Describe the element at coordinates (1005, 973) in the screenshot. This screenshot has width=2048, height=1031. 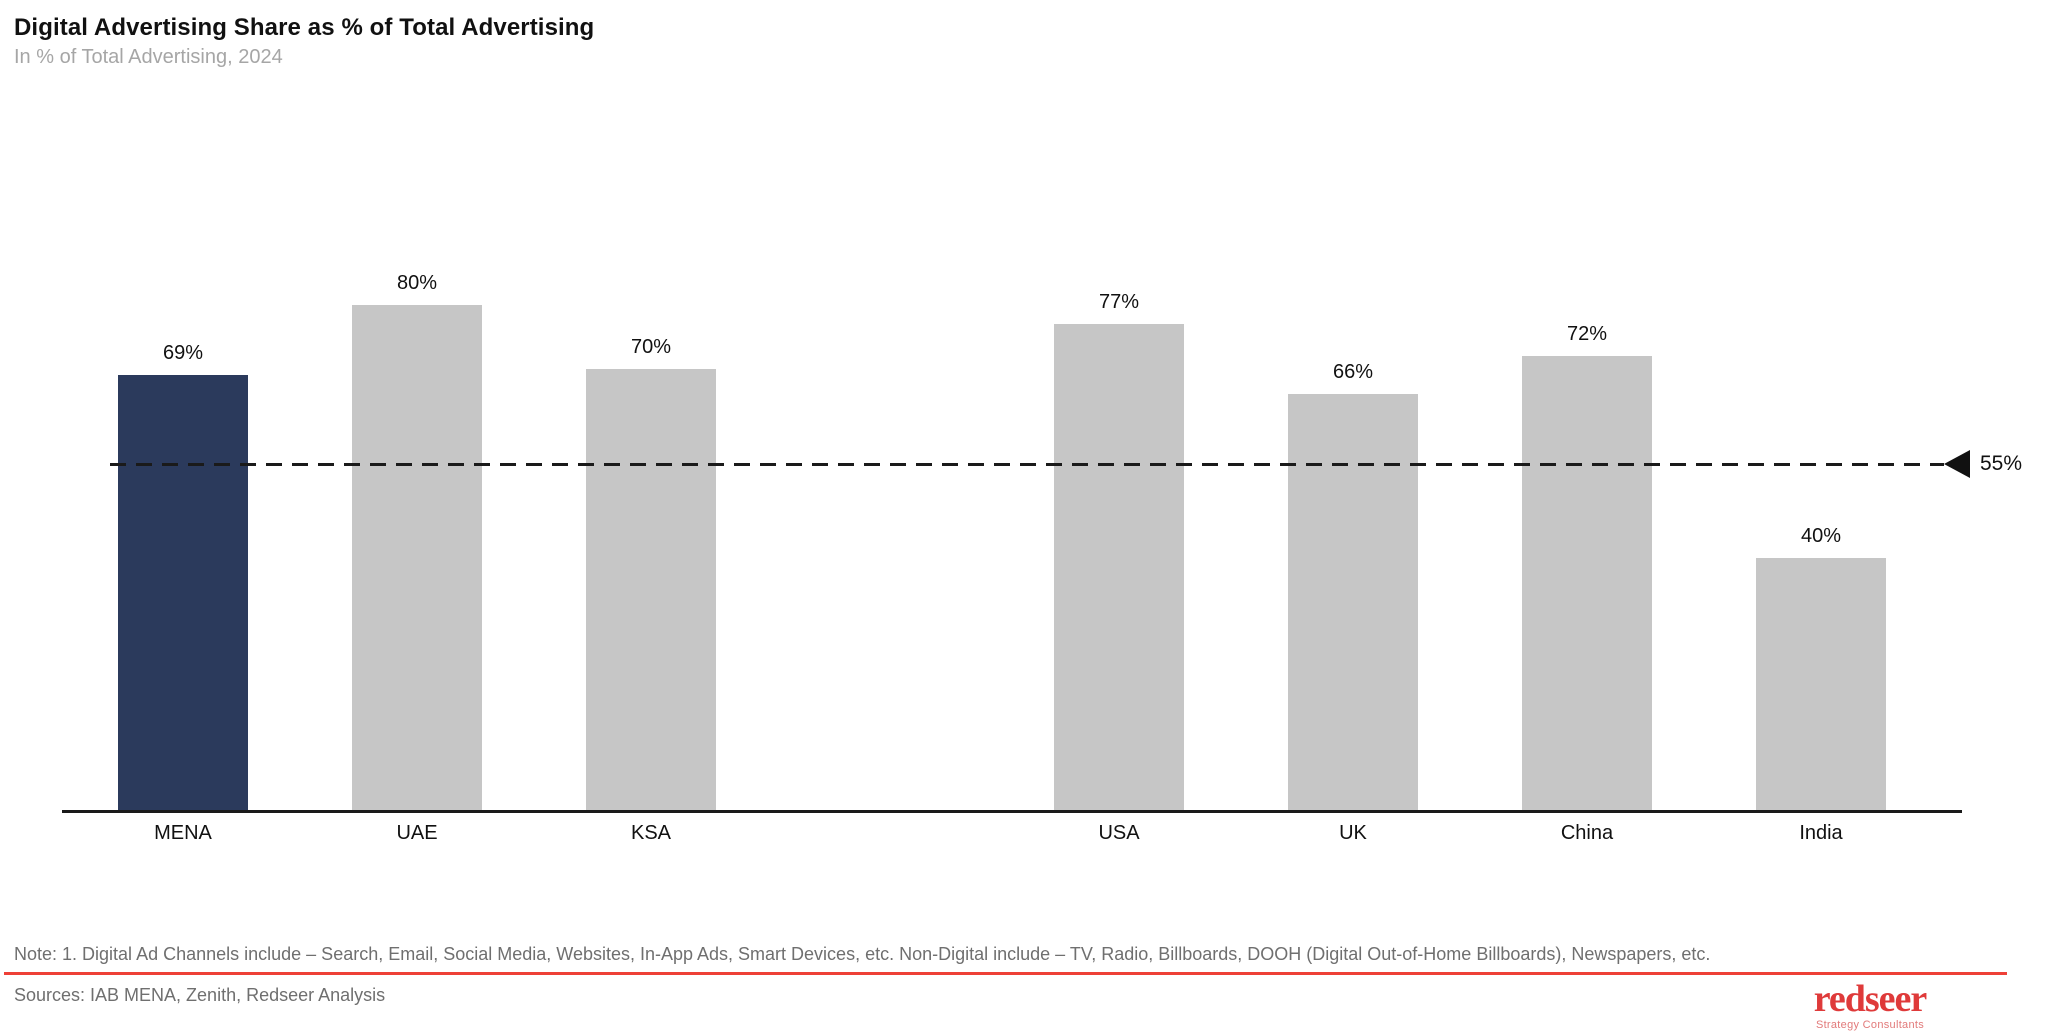
I see `divider-rule` at that location.